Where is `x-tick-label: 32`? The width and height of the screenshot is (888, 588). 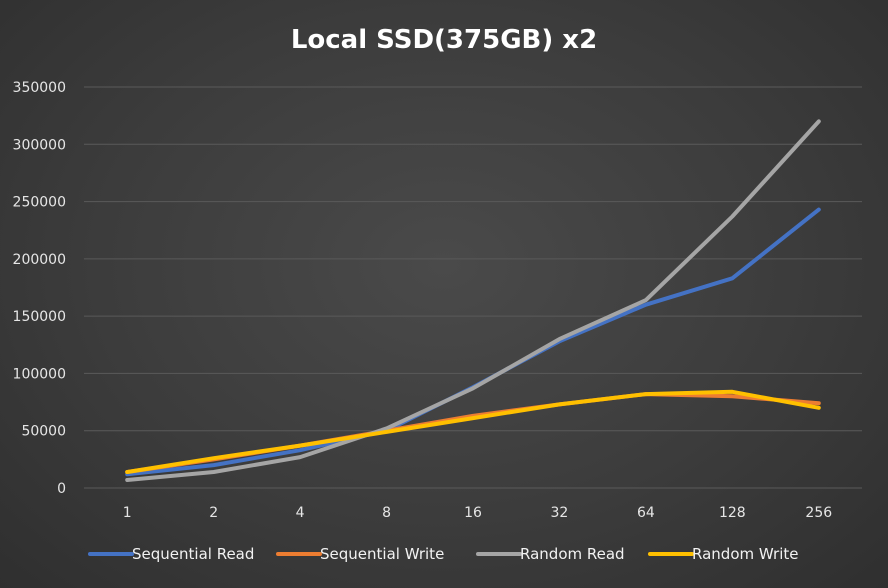
x-tick-label: 32 is located at coordinates (560, 513).